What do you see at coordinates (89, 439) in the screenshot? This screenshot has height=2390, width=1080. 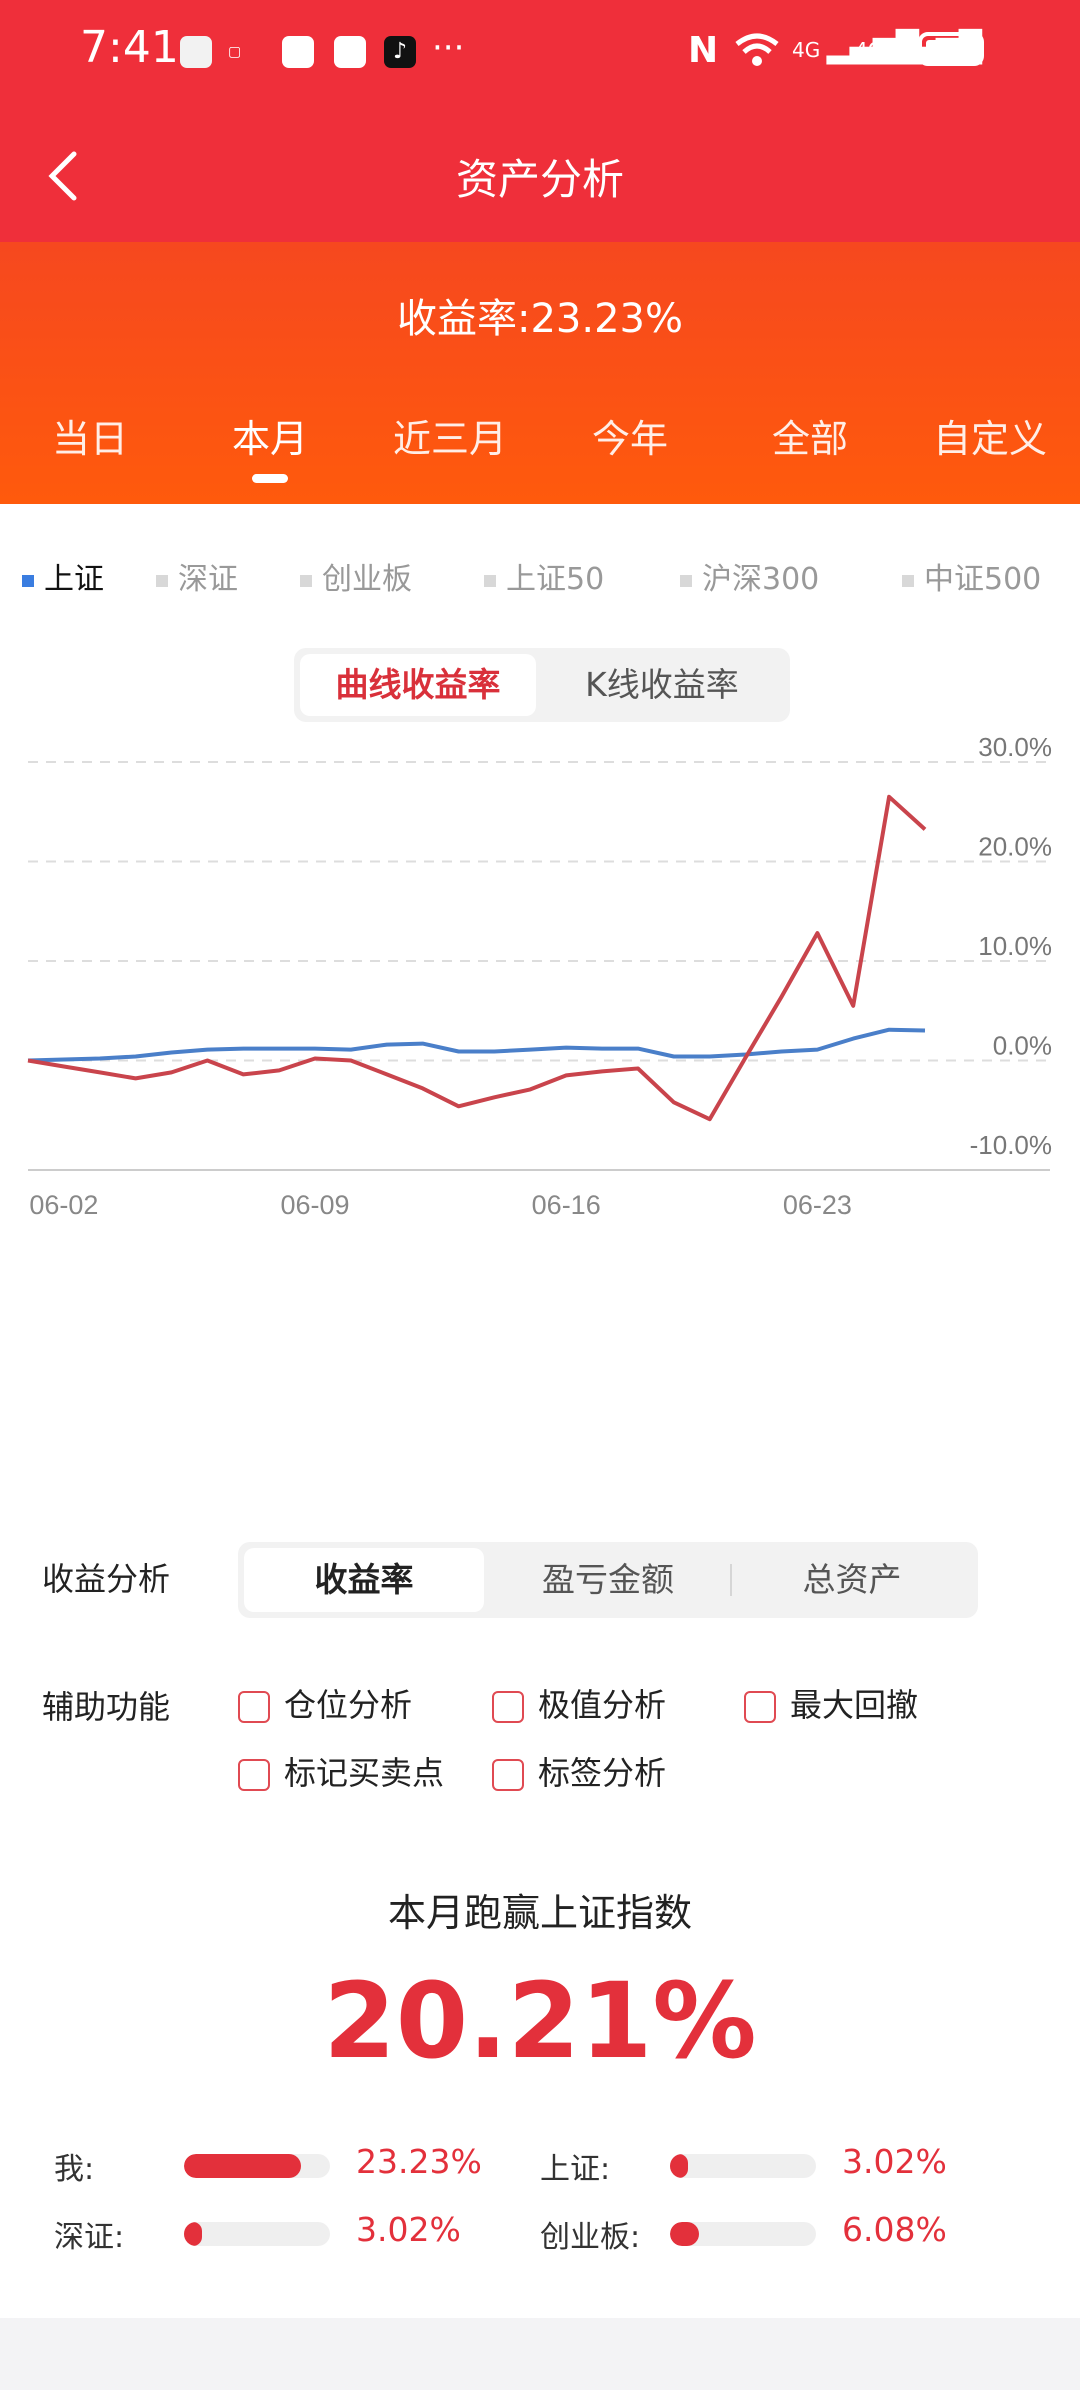 I see `tab-today: 当日` at bounding box center [89, 439].